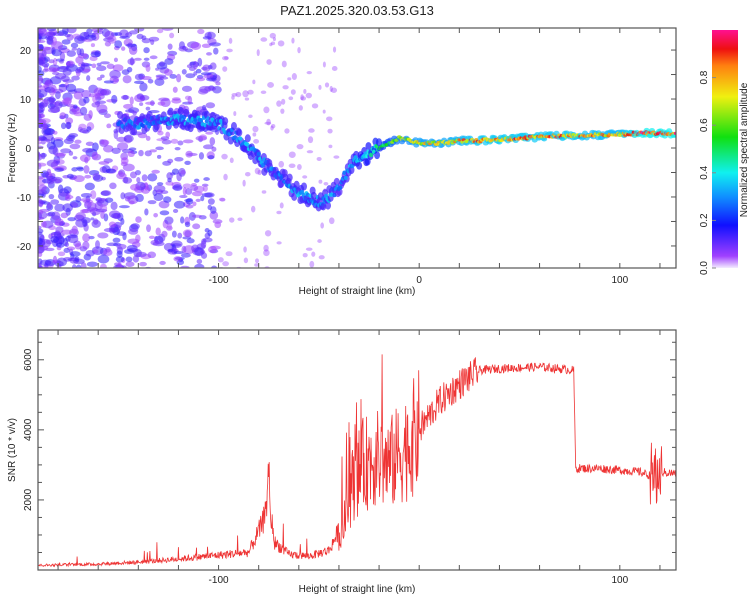 The height and width of the screenshot is (605, 750). I want to click on ridge-core, so click(448, 143).